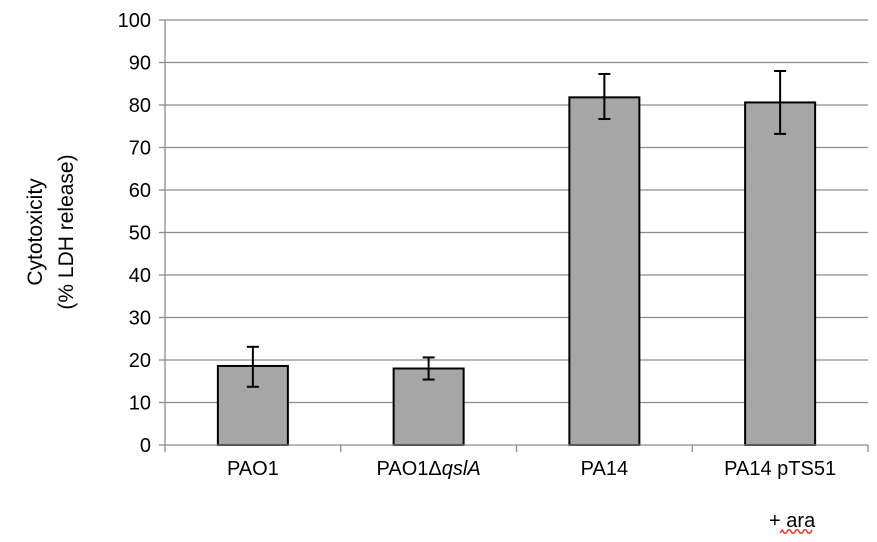  I want to click on x-tick-label-part: PAO1, so click(253, 469).